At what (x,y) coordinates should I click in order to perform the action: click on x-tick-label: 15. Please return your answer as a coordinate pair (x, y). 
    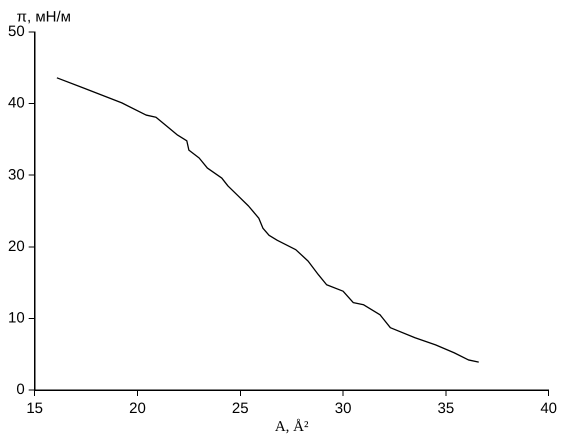
    Looking at the image, I should click on (35, 409).